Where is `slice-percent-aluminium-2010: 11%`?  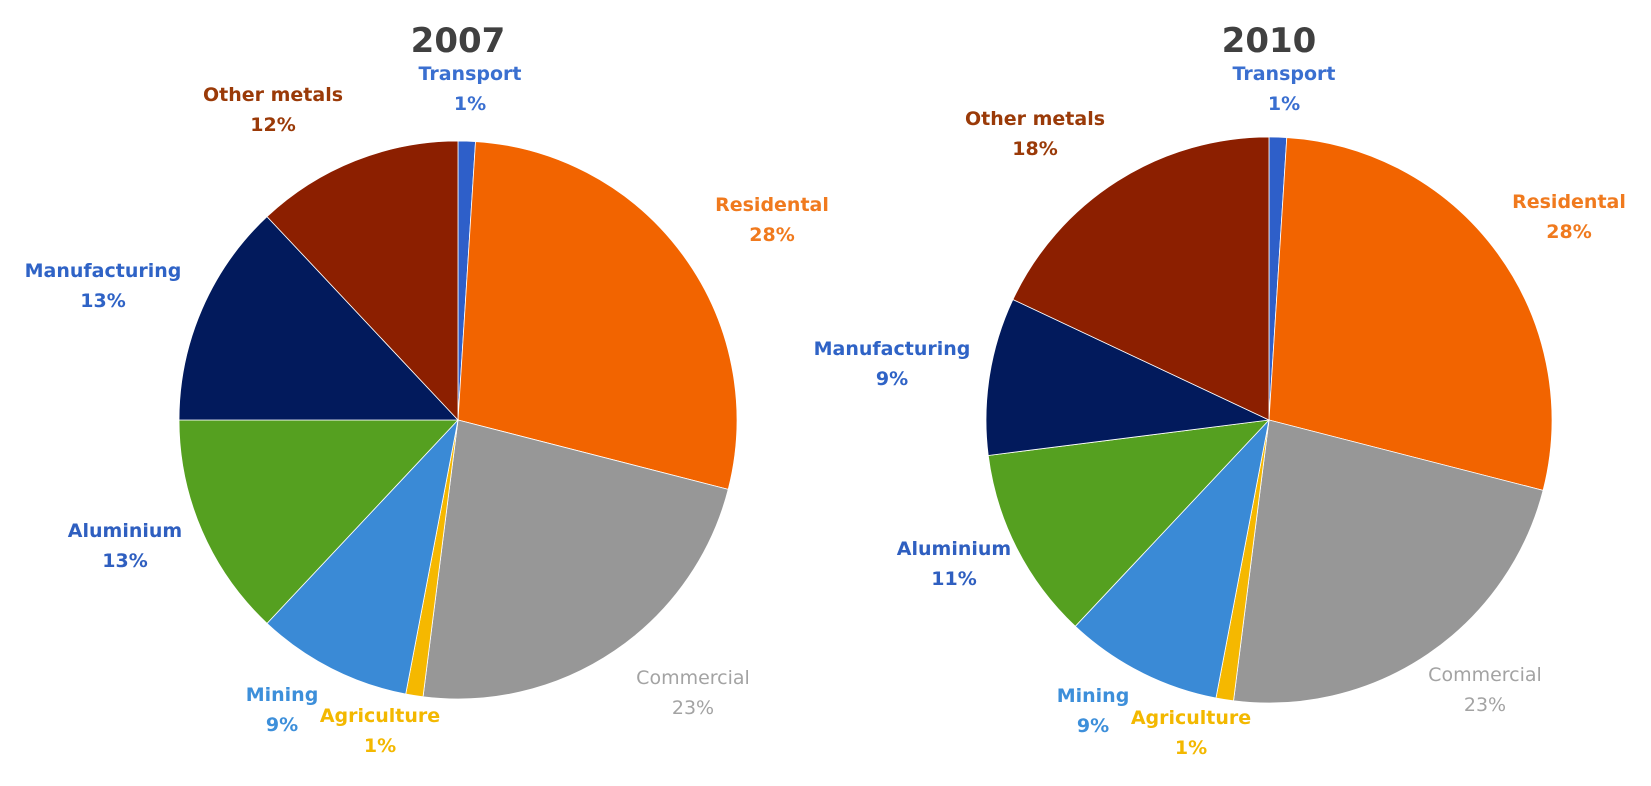 slice-percent-aluminium-2010: 11% is located at coordinates (953, 579).